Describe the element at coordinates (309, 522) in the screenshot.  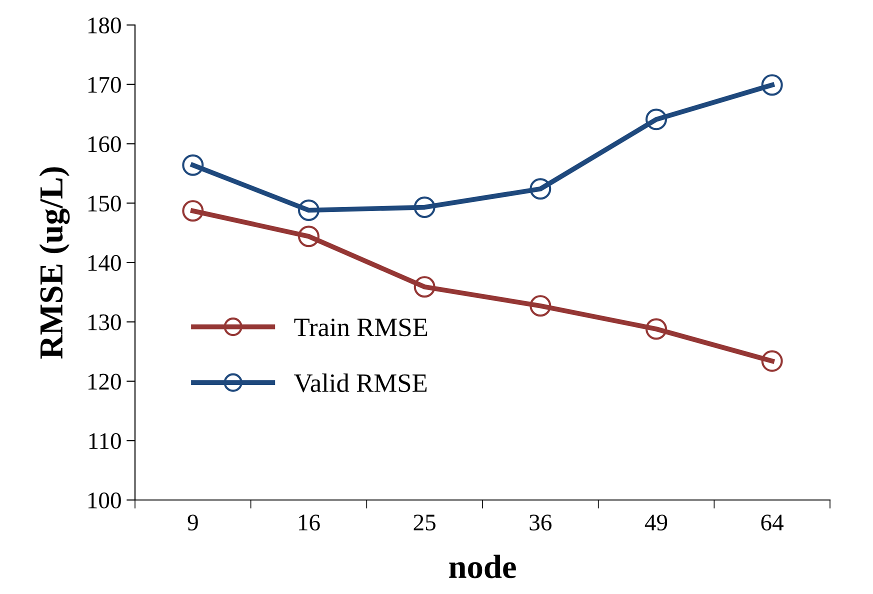
I see `x-tick-label: 16` at that location.